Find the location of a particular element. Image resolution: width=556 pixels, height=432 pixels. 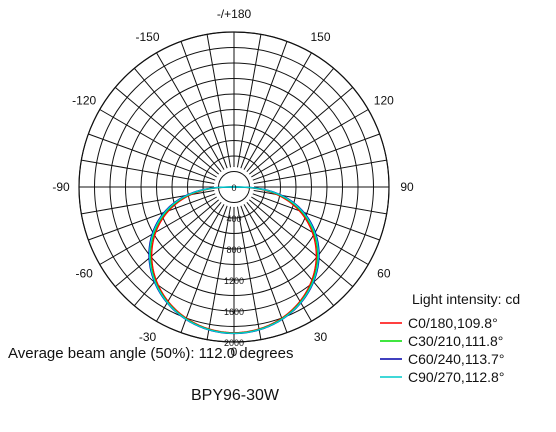

beam-angle-caption: Average beam angle (50%): 112.0 degrees is located at coordinates (151, 353).